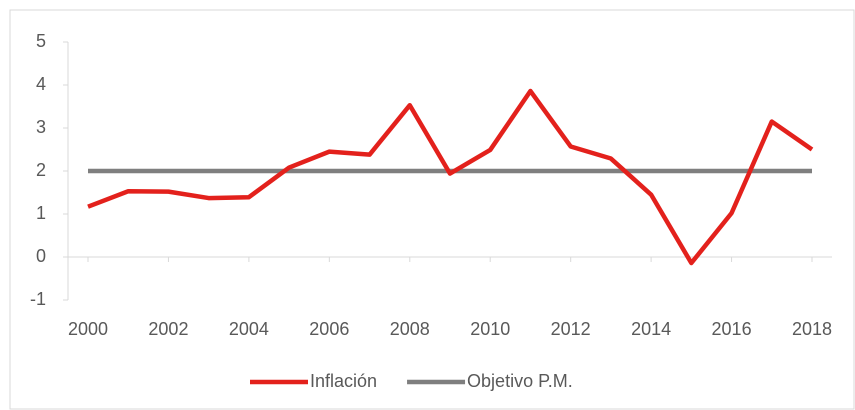  What do you see at coordinates (41, 170) in the screenshot?
I see `y-tick-label: 2` at bounding box center [41, 170].